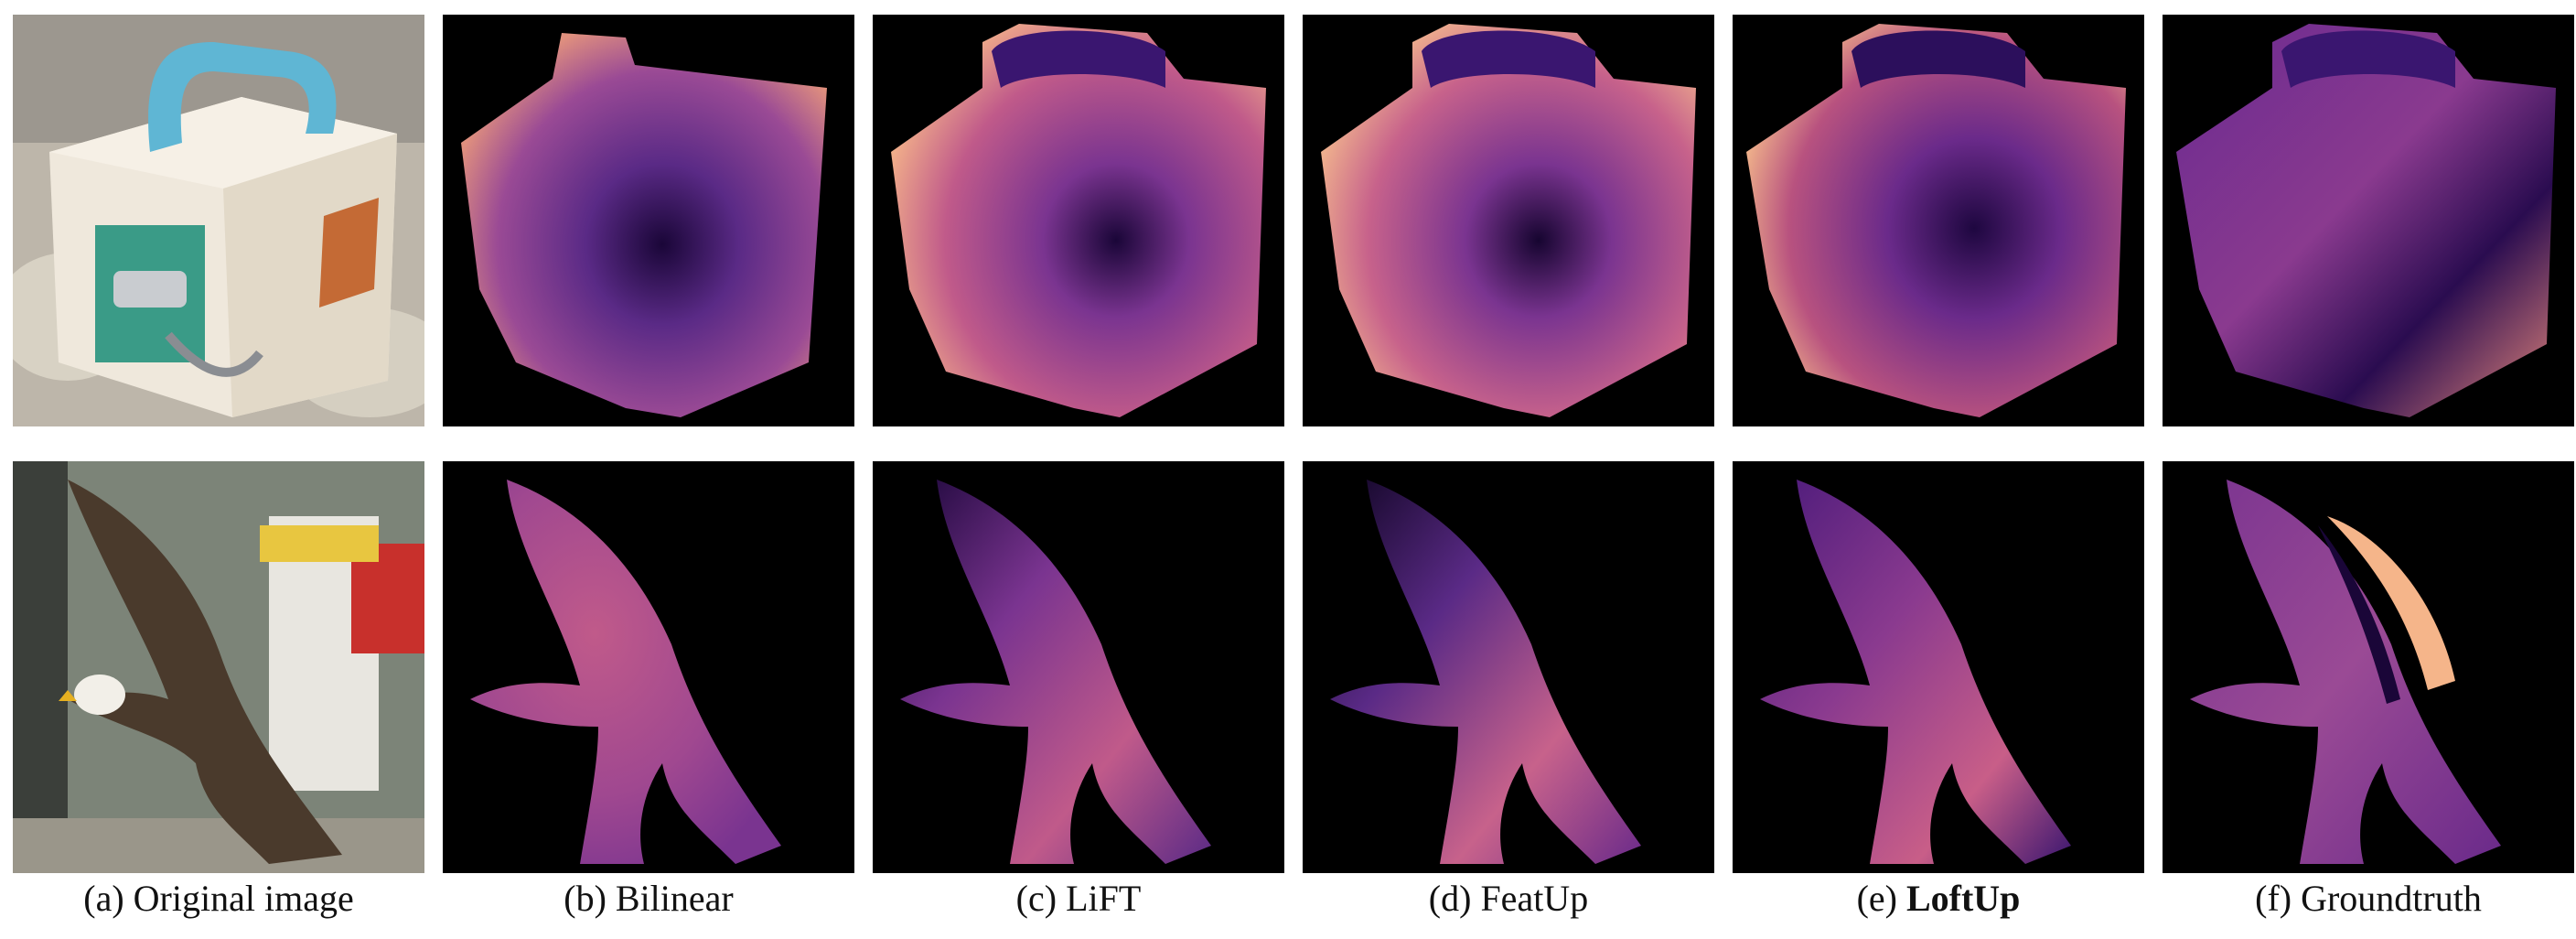 The image size is (2576, 939). Describe the element at coordinates (1535, 898) in the screenshot. I see `caption-label: FeatUp` at that location.